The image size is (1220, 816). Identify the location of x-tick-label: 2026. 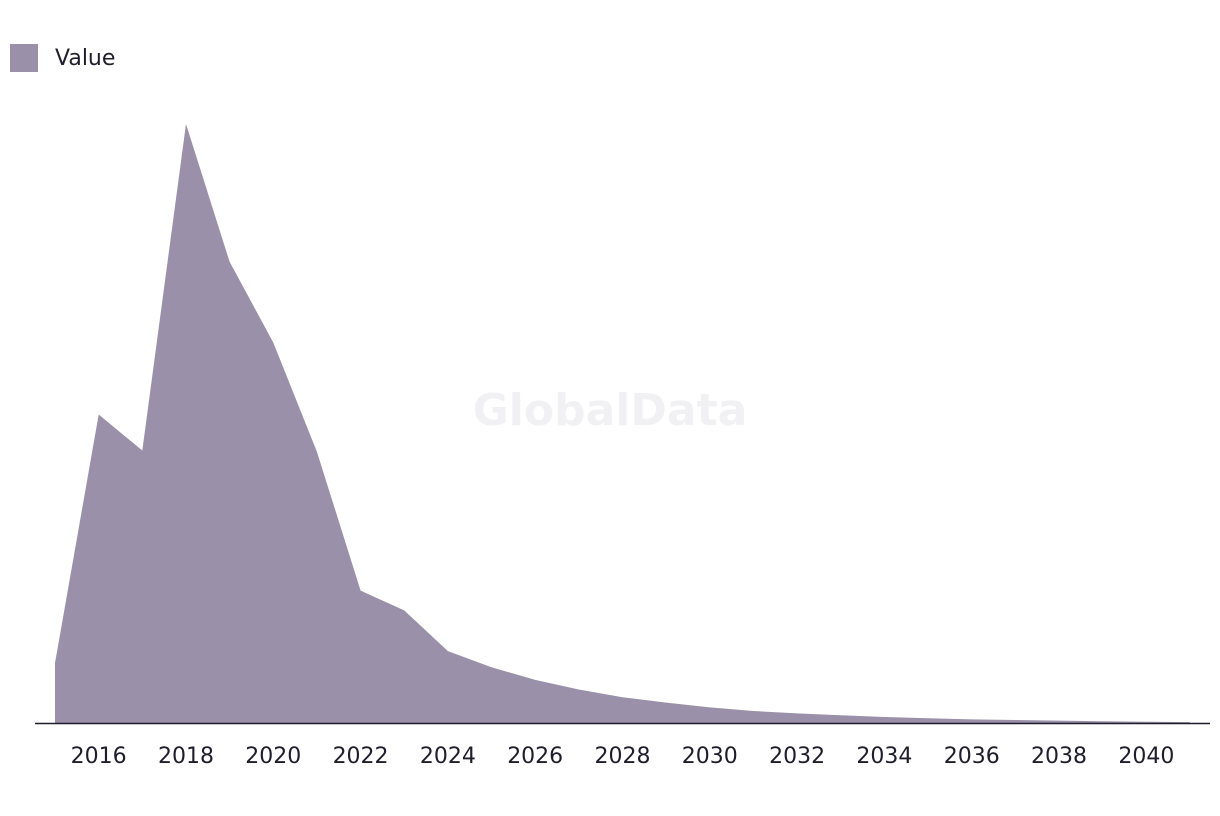
(535, 756).